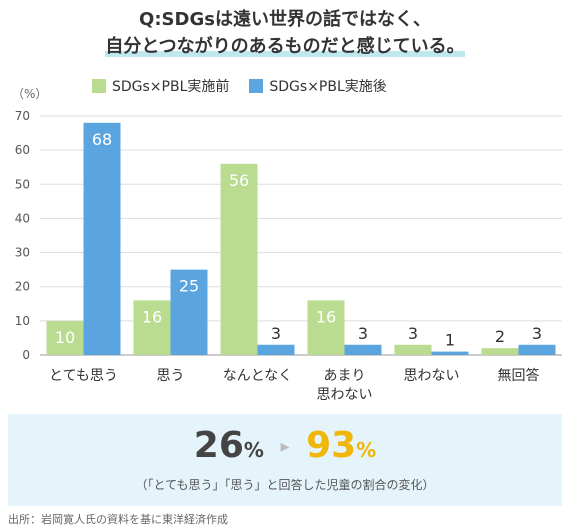 The width and height of the screenshot is (570, 531). I want to click on title-line-2: 自分とつながりのあるものだと感じている。, so click(285, 46).